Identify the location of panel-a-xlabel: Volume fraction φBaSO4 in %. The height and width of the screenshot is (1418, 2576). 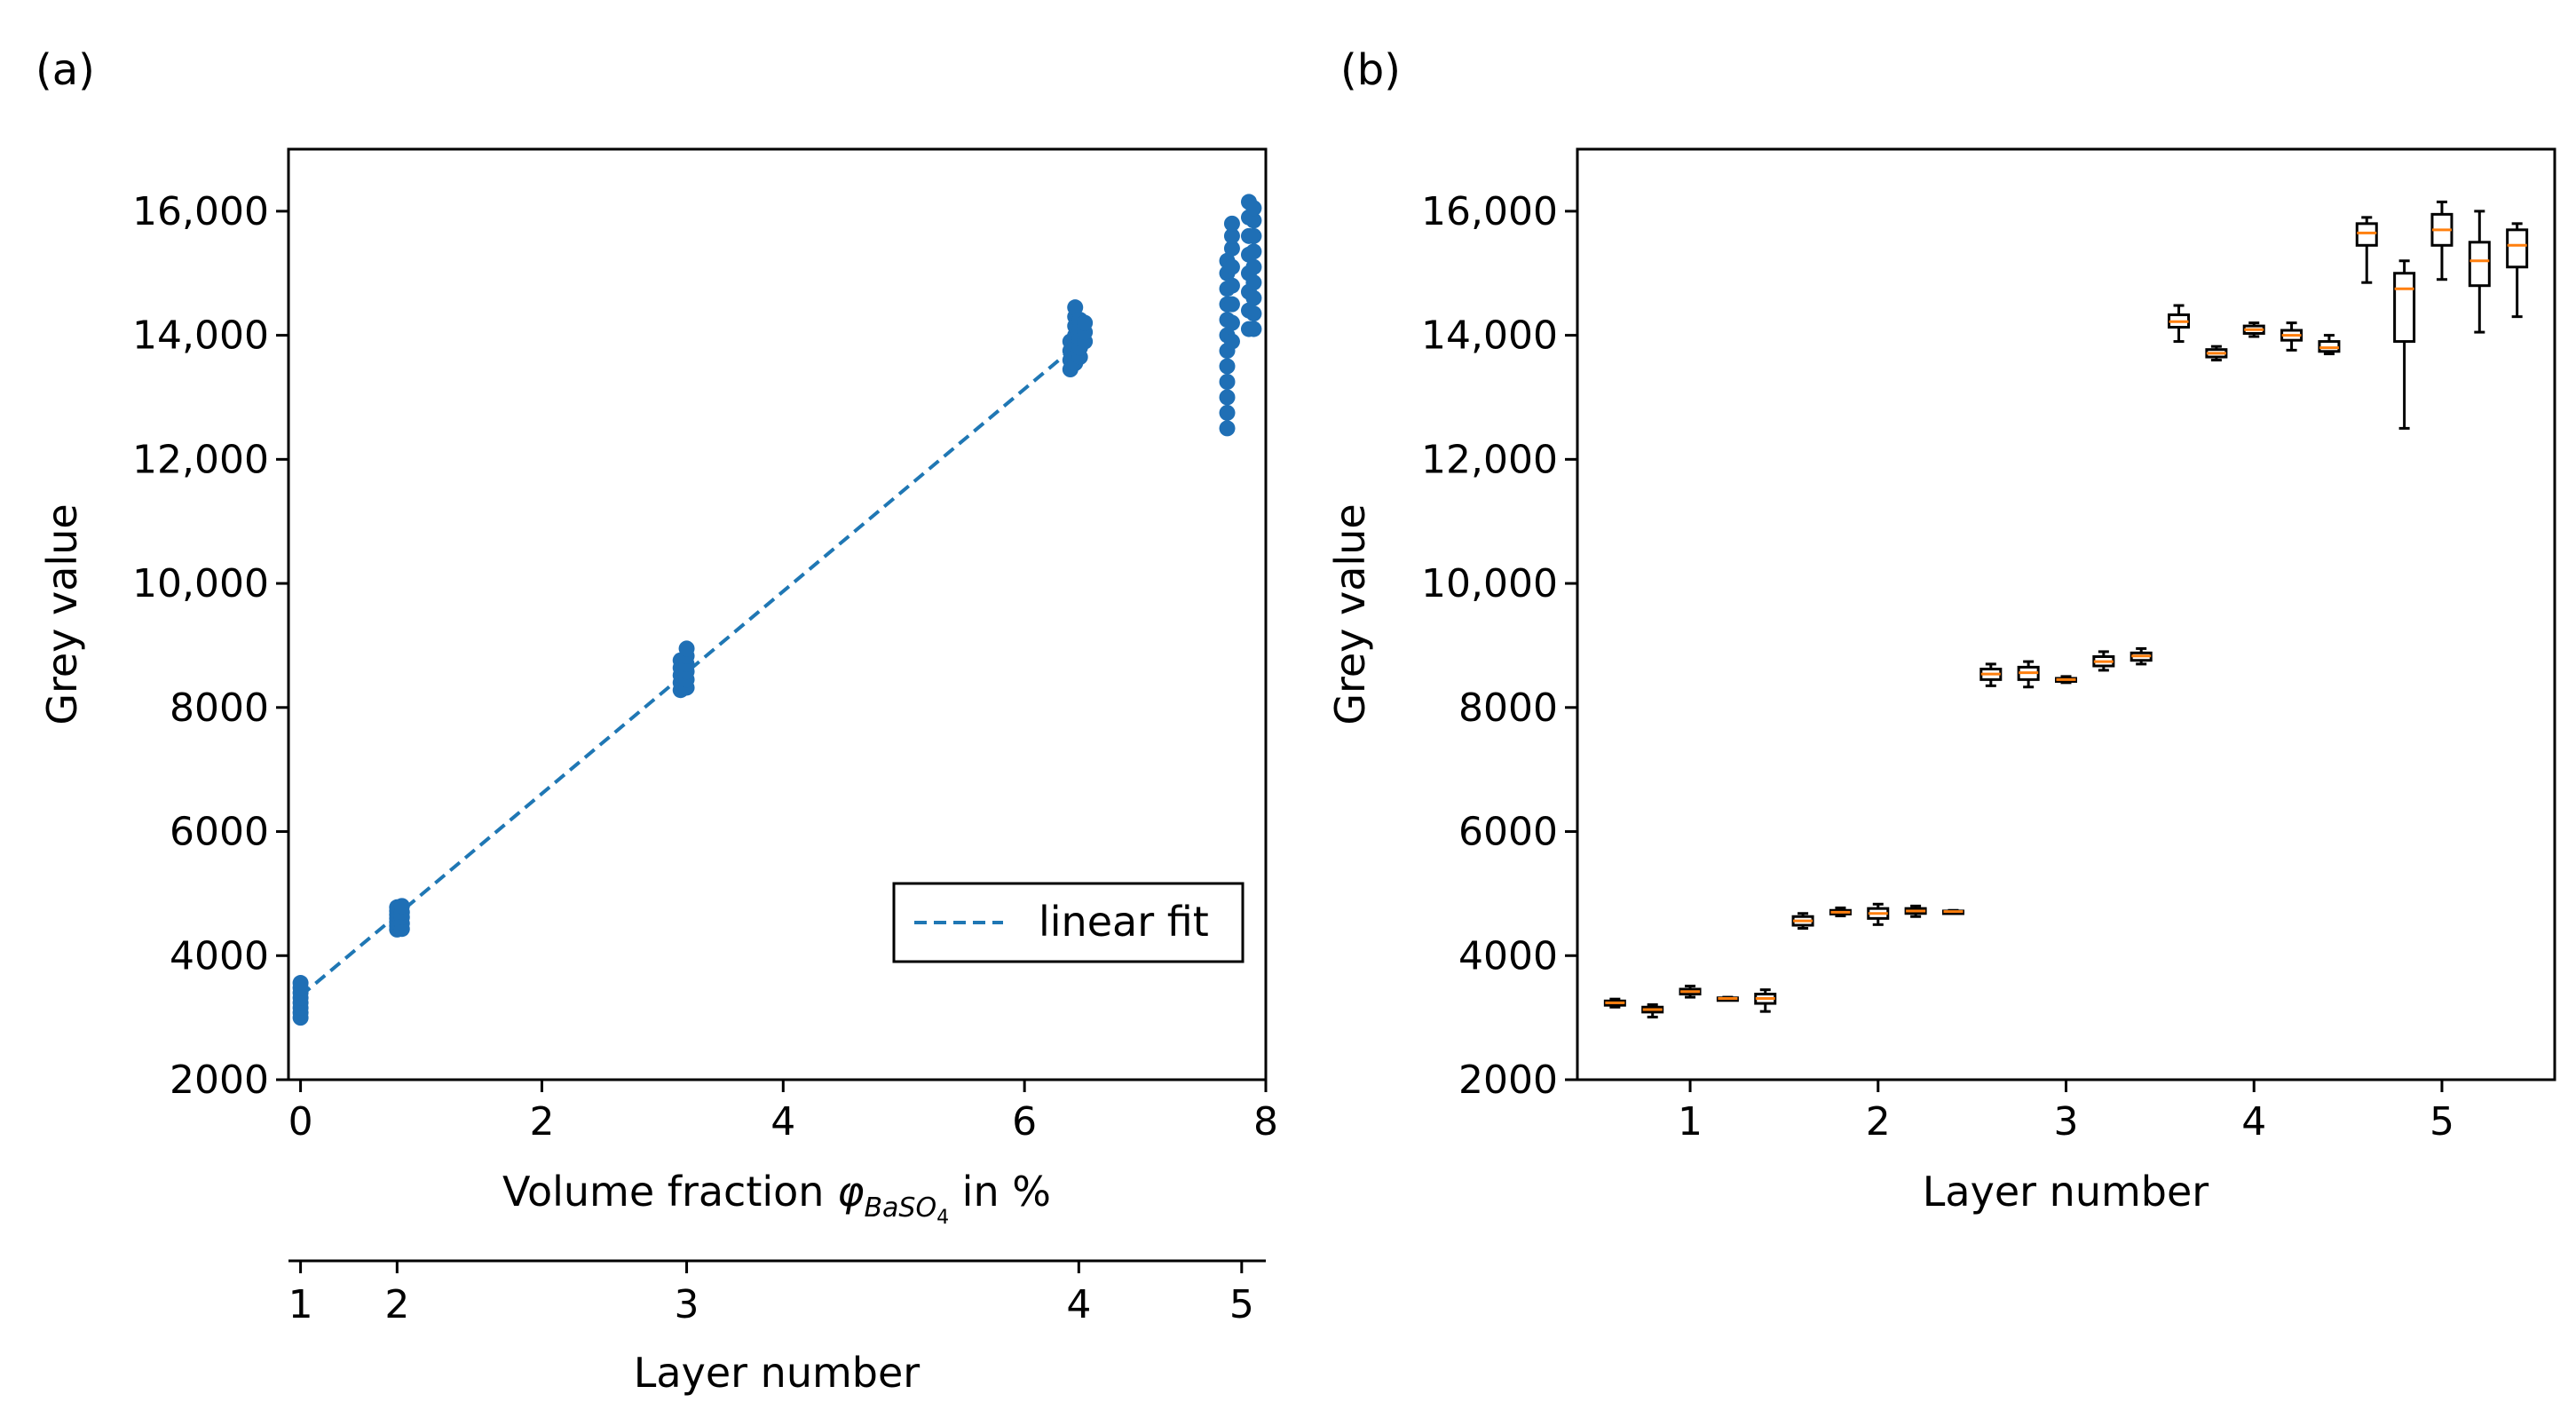
(776, 1198).